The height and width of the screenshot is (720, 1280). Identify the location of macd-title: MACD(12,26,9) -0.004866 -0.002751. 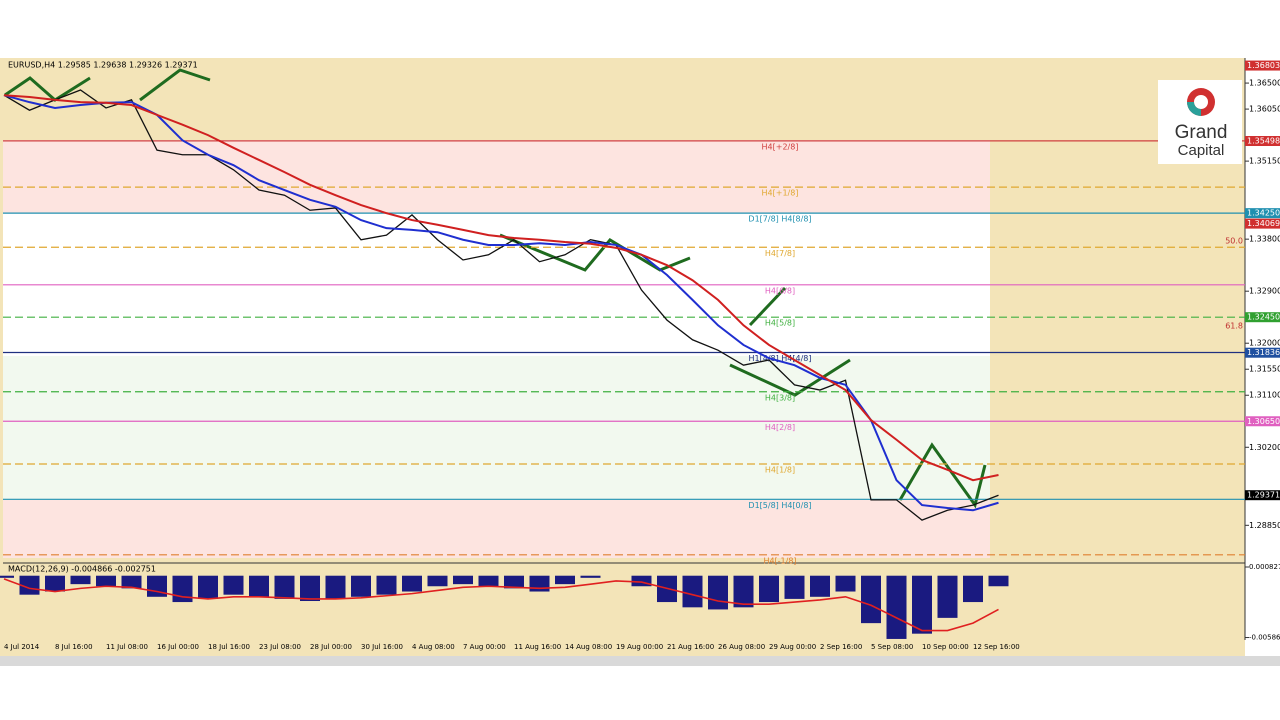
(82, 569).